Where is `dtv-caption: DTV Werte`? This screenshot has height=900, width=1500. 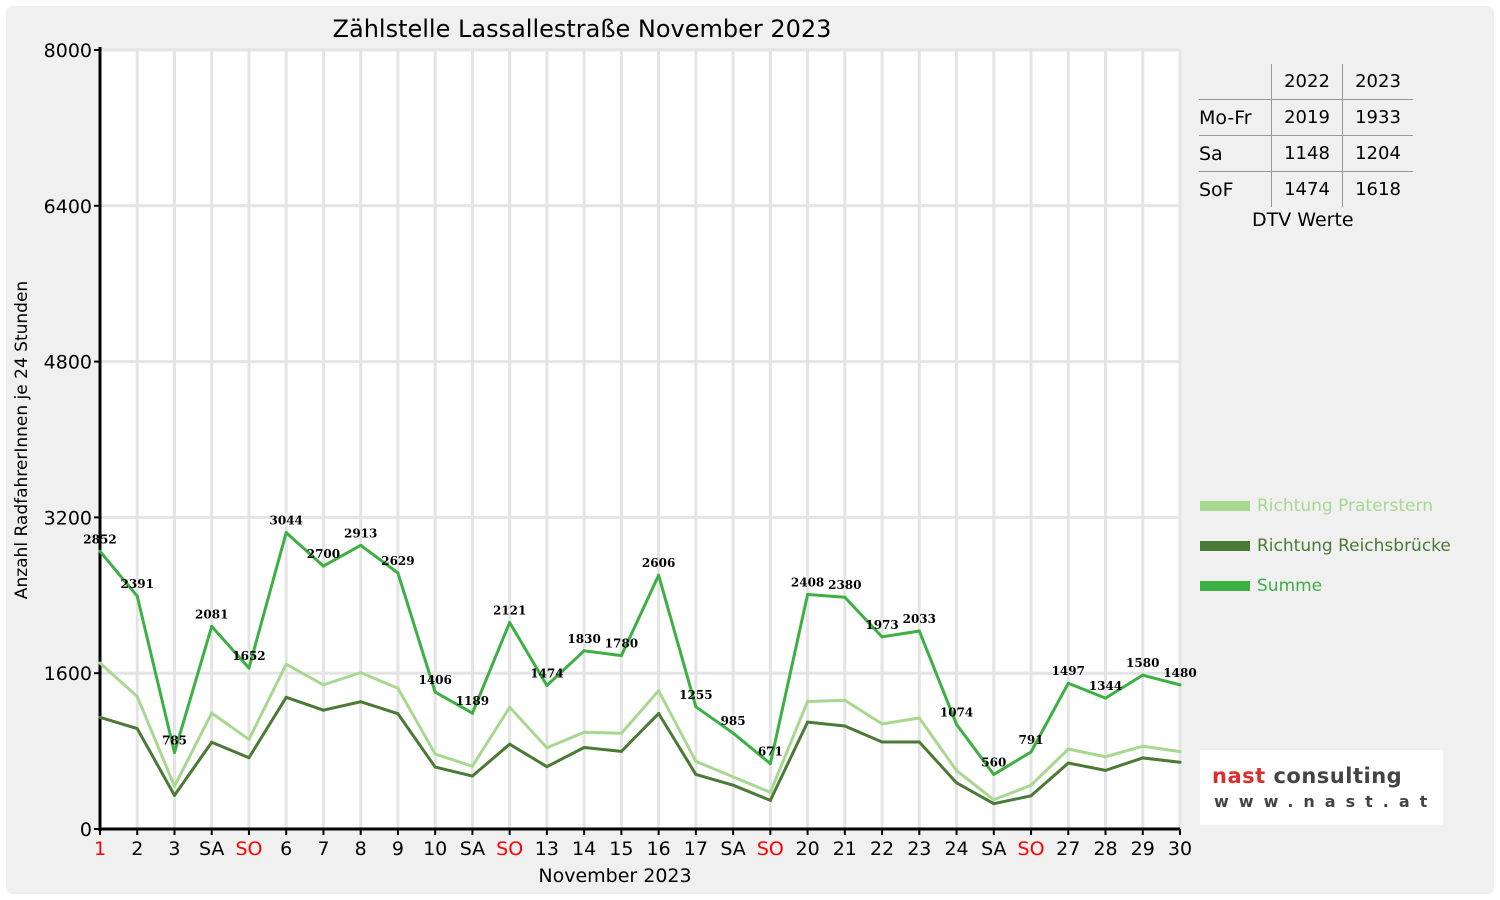 dtv-caption: DTV Werte is located at coordinates (1303, 220).